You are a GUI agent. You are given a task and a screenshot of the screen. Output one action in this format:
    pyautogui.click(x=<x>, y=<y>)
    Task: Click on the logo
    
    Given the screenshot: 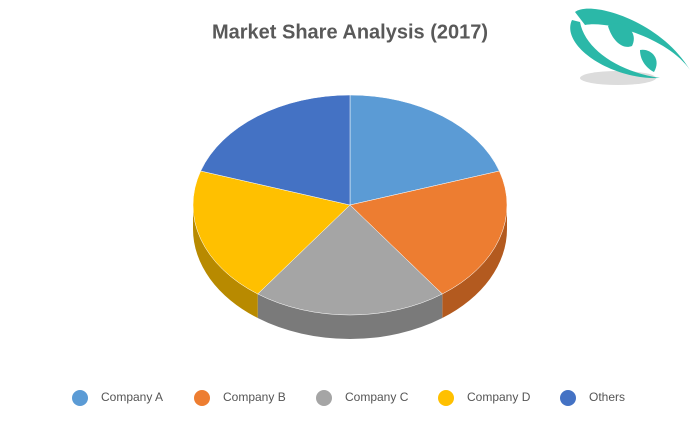 What is the action you would take?
    pyautogui.click(x=630, y=46)
    